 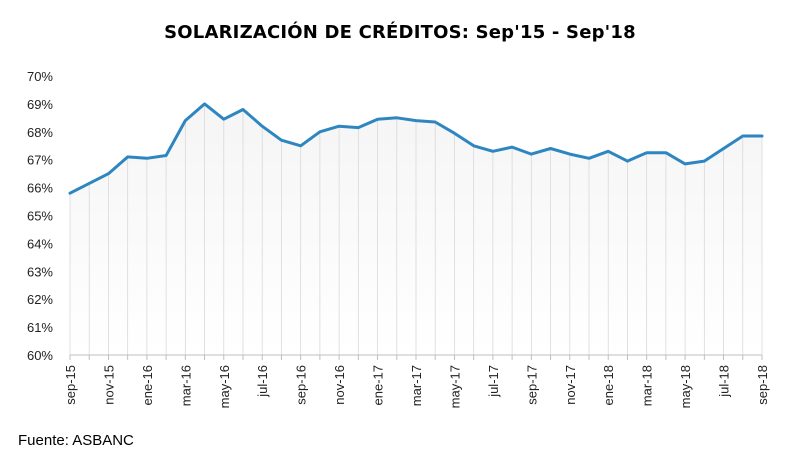 I want to click on x-tick-label: ene-17, so click(x=378, y=385).